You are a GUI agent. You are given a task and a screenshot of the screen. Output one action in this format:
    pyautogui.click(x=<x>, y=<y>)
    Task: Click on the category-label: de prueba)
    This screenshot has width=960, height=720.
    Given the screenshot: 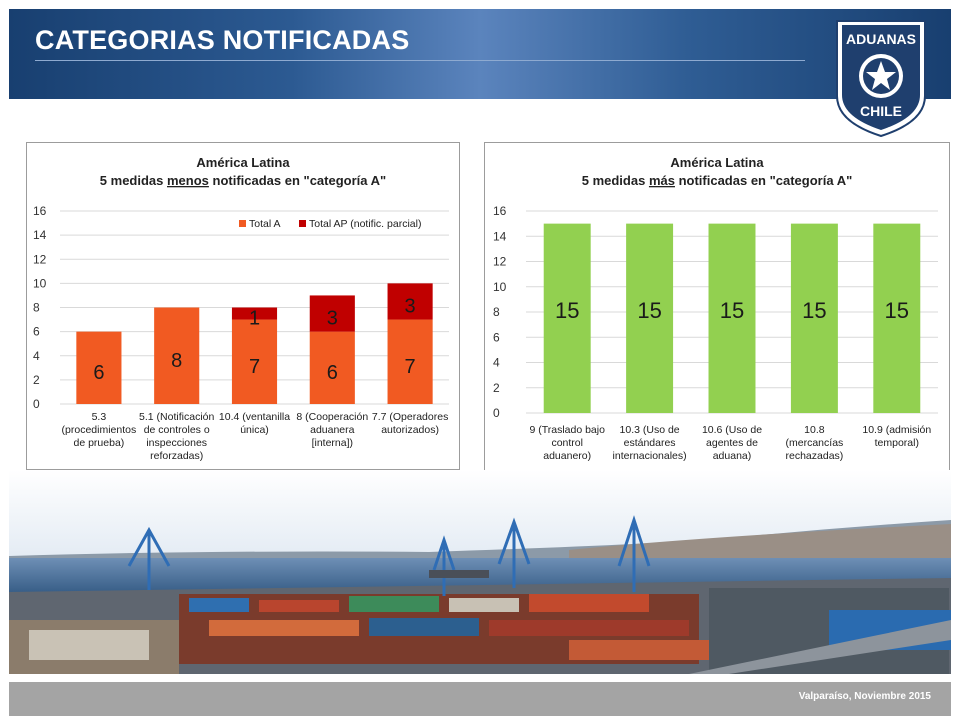 What is the action you would take?
    pyautogui.click(x=99, y=443)
    